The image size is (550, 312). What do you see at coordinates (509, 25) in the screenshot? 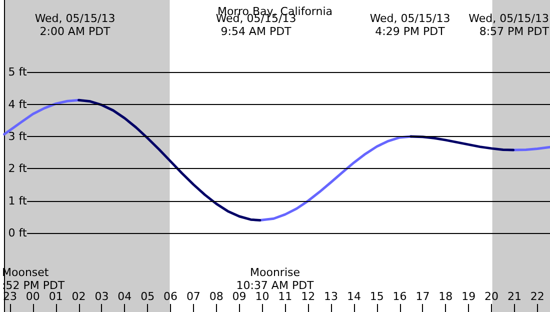
I see `annotation: Wed, 05/15/13 8:57 PM PDT` at bounding box center [509, 25].